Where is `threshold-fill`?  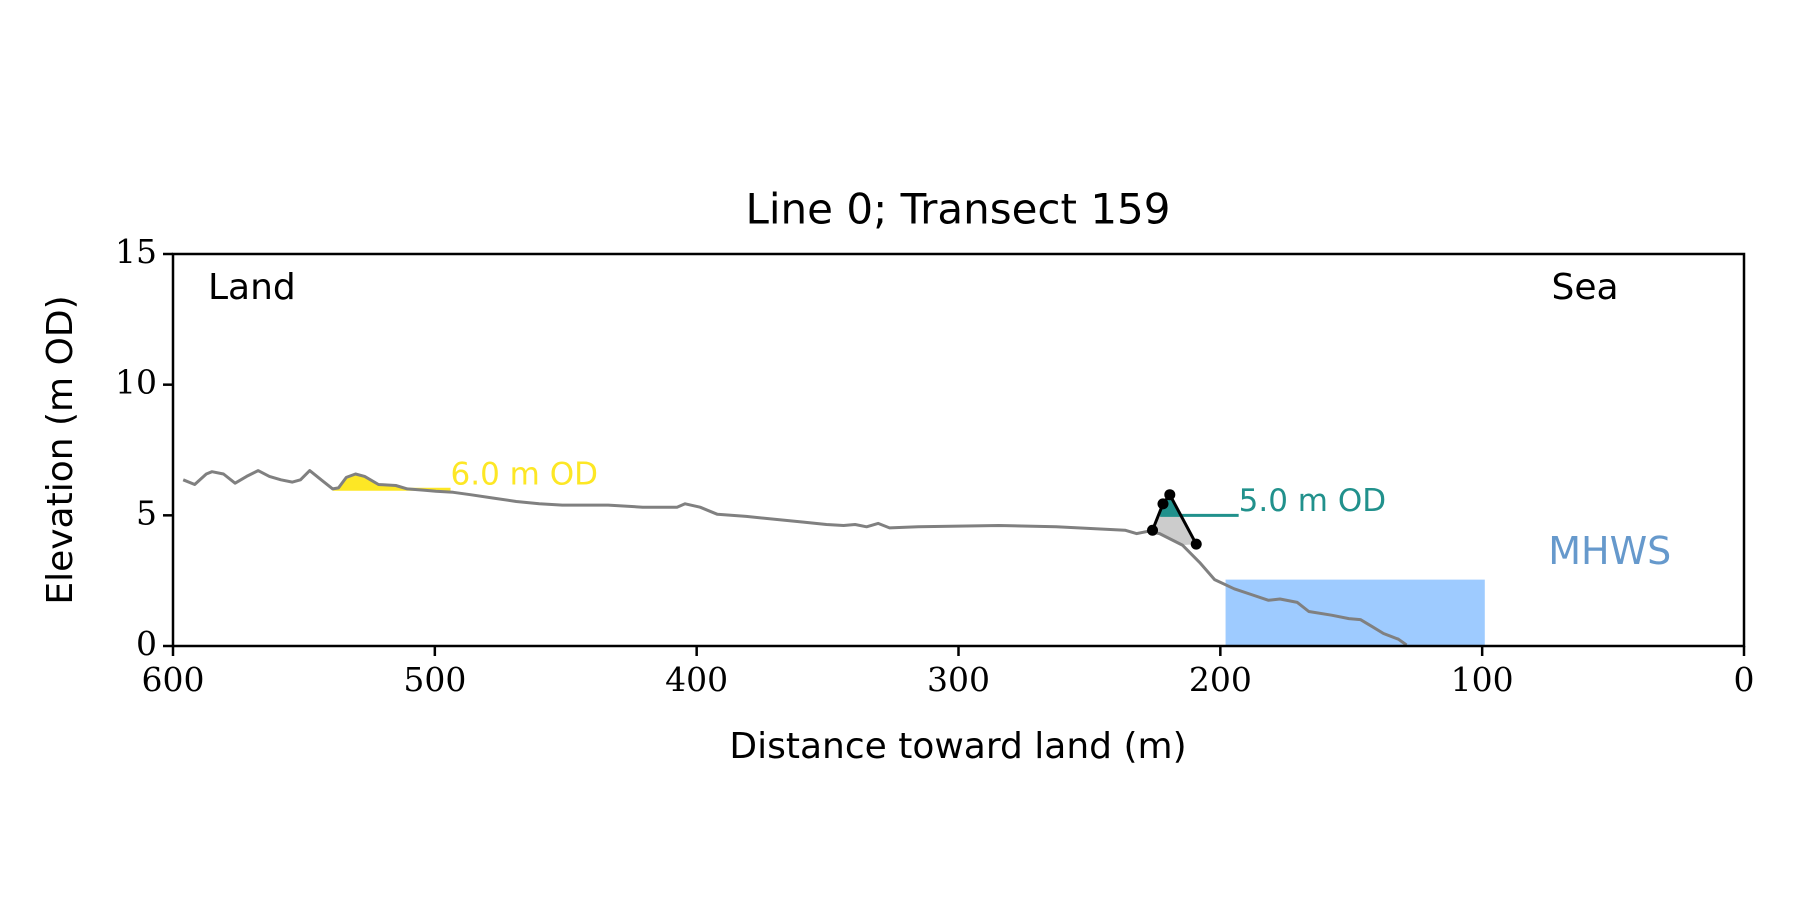
threshold-fill is located at coordinates (1170, 505).